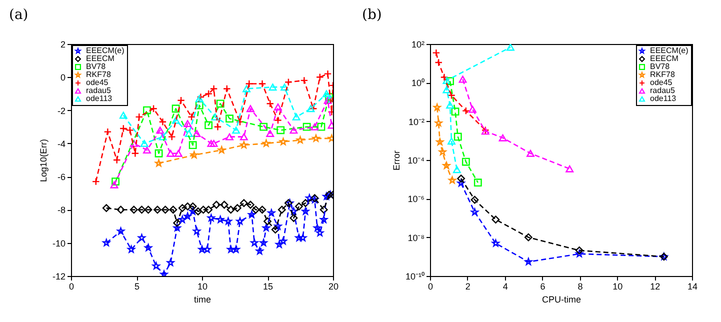  I want to click on legend-label: BV78, so click(96, 66).